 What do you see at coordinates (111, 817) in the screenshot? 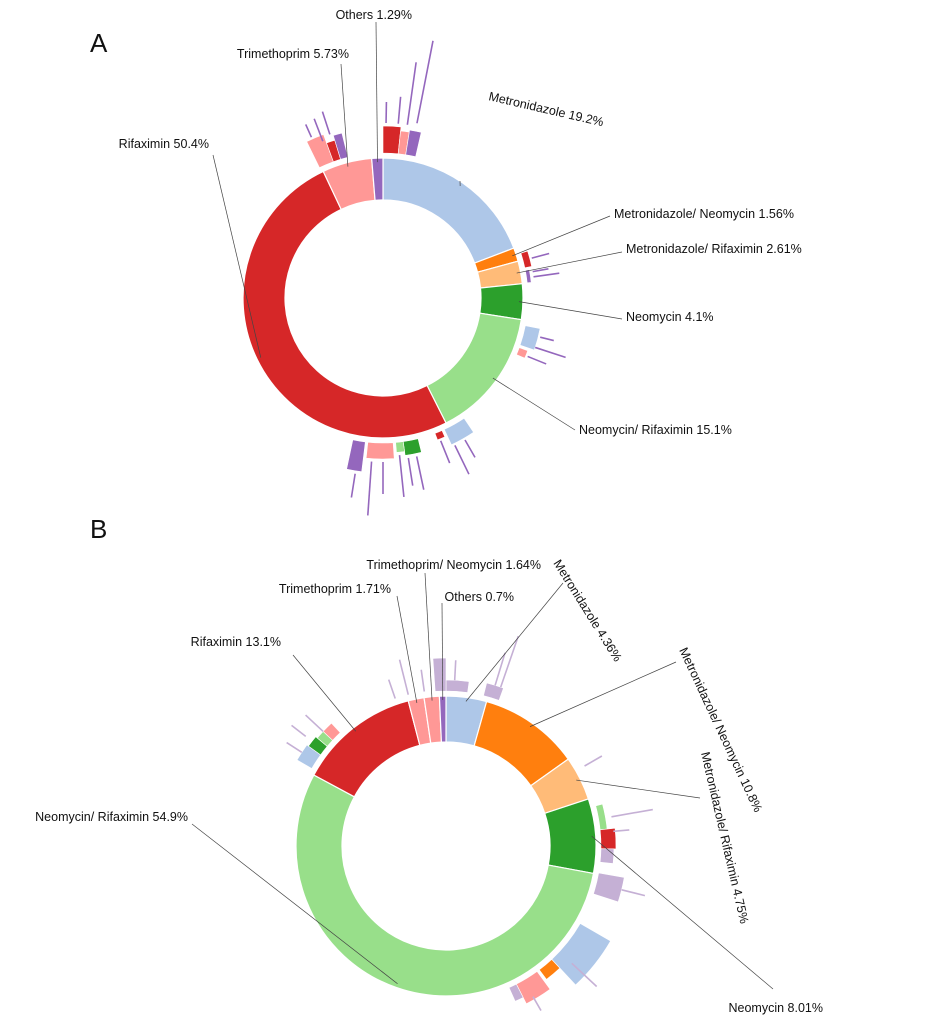
I see `slice-label-neomycin-rifaximin: Neomycin/ Rifaximin 54.9%` at bounding box center [111, 817].